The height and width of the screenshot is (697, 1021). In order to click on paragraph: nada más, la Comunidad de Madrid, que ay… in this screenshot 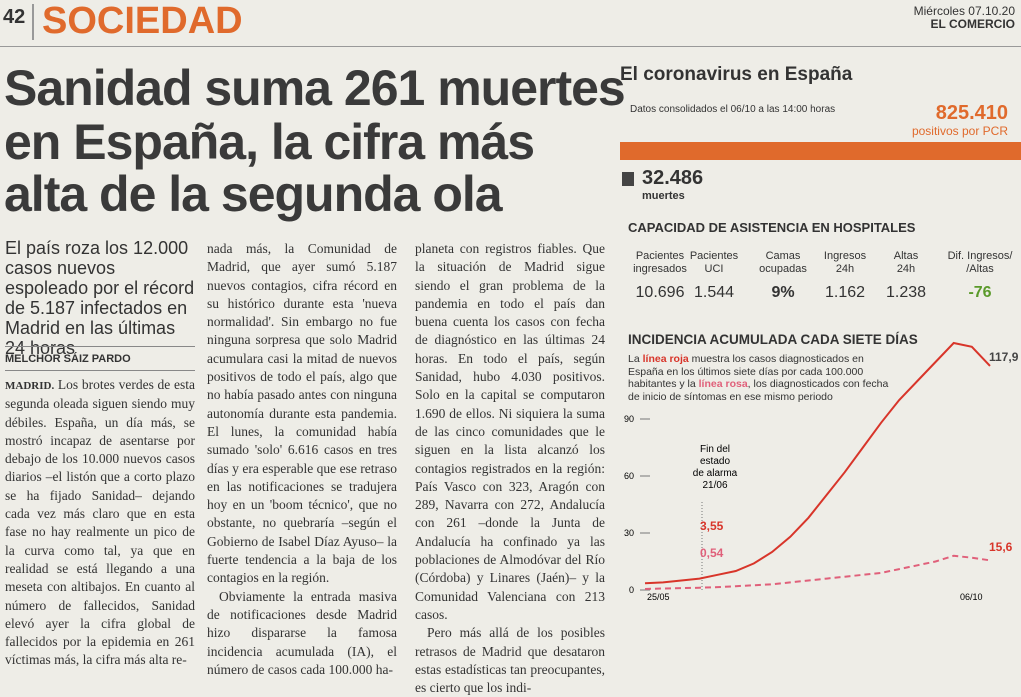, I will do `click(302, 413)`.